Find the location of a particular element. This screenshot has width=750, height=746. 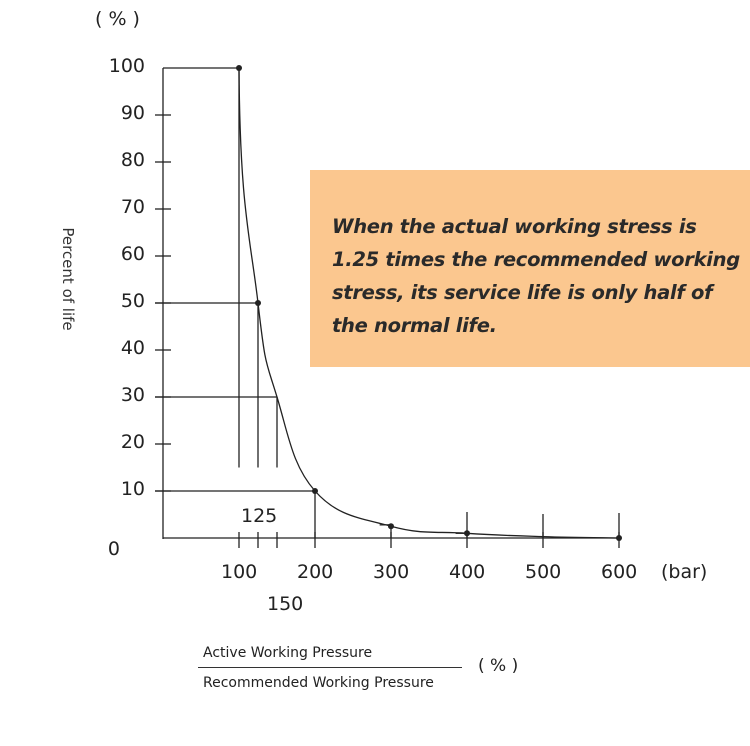

x-label-unit: ( % ) is located at coordinates (498, 666).